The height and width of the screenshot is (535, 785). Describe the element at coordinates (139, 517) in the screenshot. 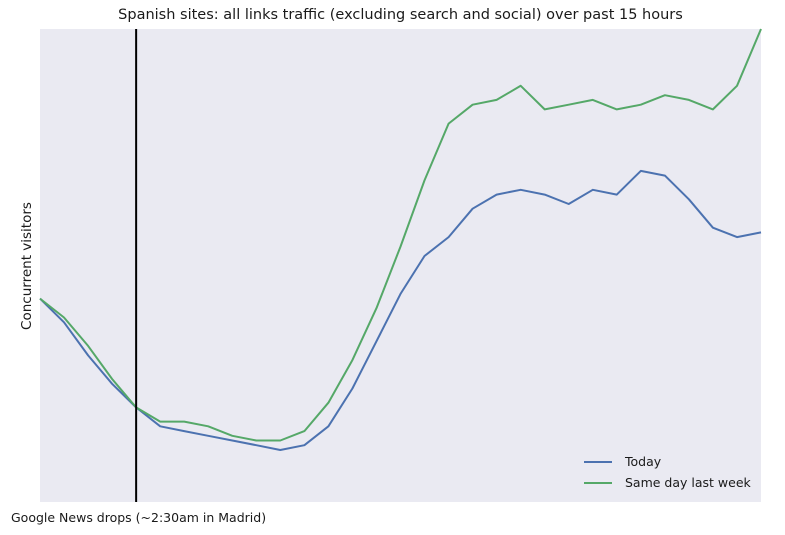

I see `annotation-label: Google News drops (~2:30am in Madrid)` at that location.